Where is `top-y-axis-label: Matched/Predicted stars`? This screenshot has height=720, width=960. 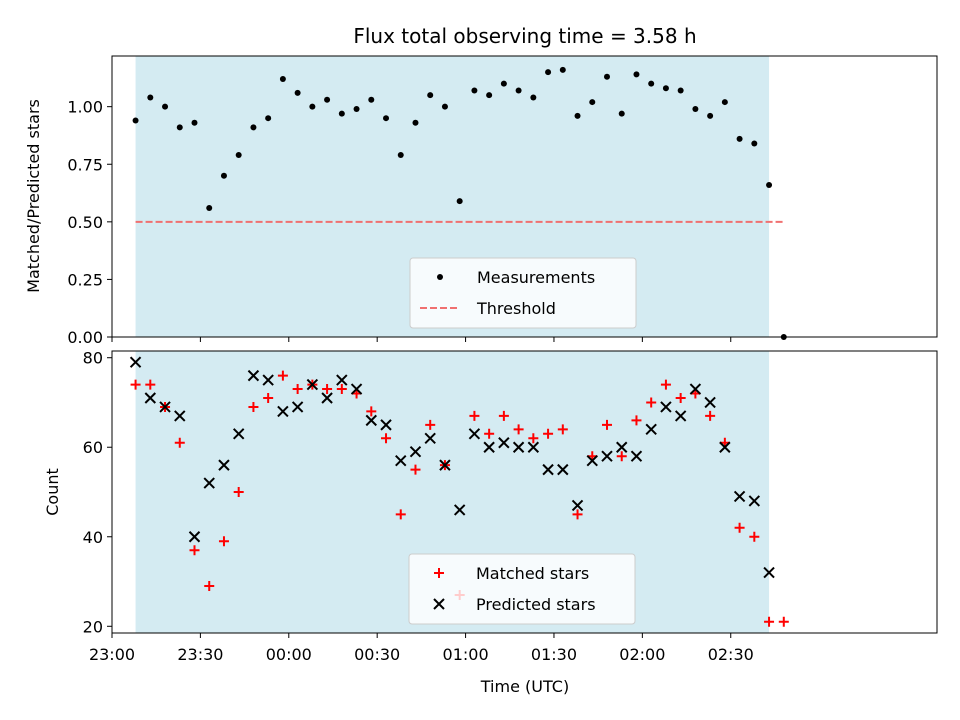
top-y-axis-label: Matched/Predicted stars is located at coordinates (33, 196).